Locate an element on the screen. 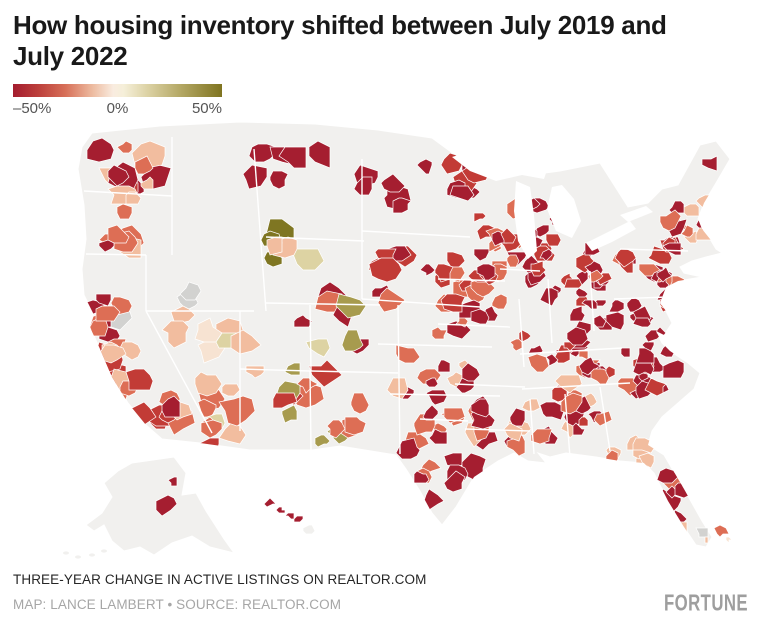 This screenshot has height=635, width=758. puerto-rico-inset is located at coordinates (714, 534).